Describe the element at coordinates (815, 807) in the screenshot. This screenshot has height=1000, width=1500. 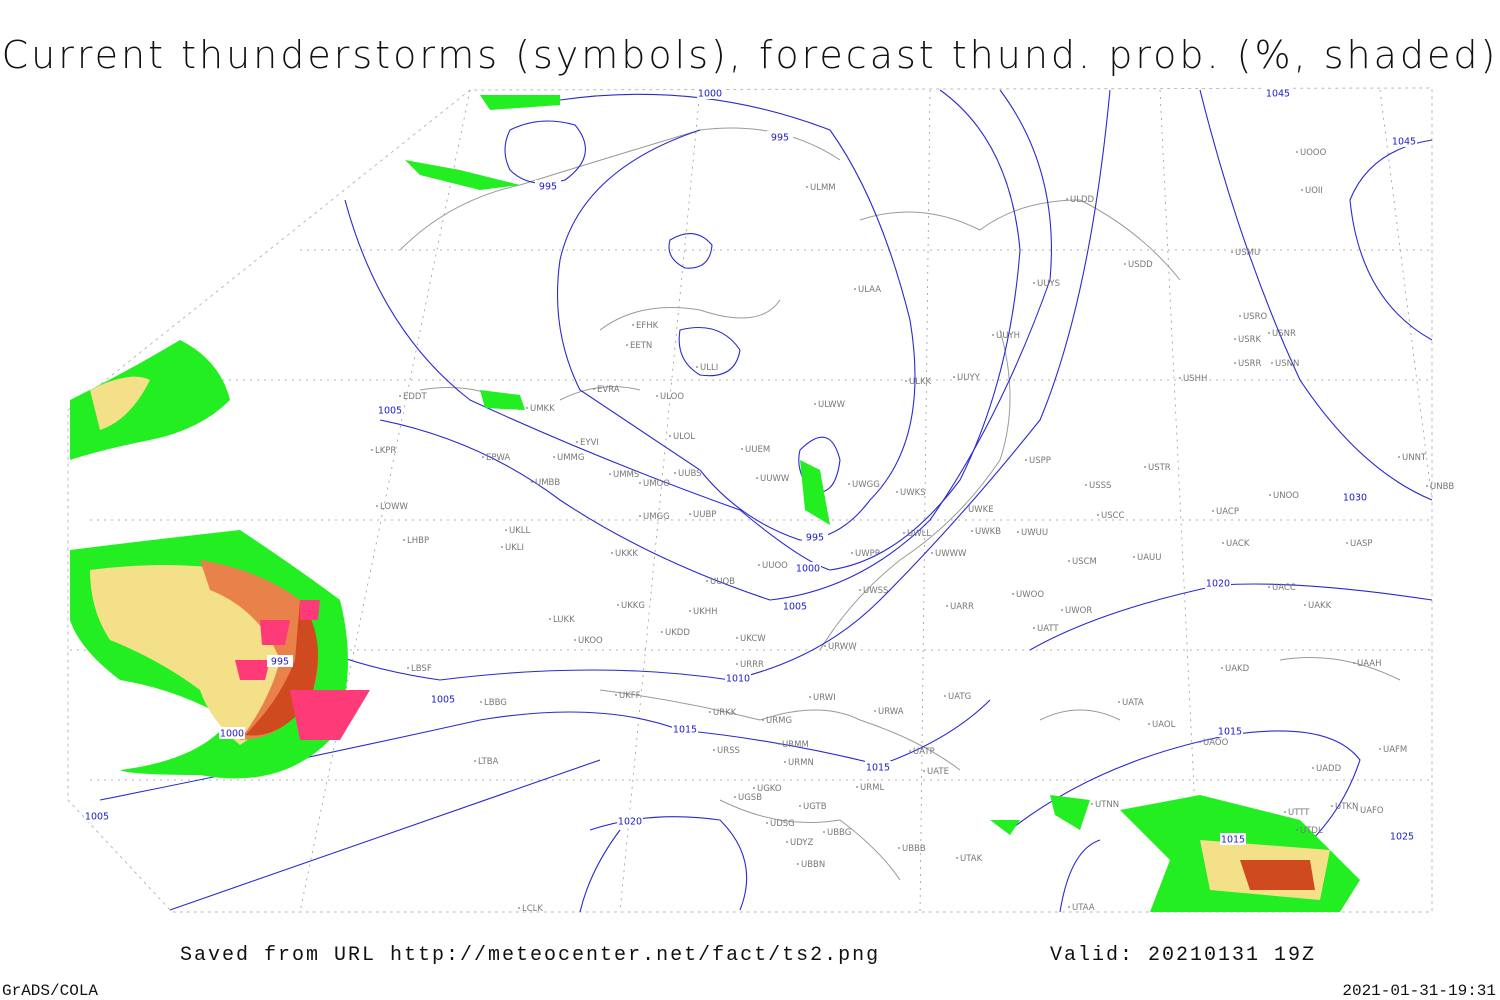
I see `station-label: UGTB` at that location.